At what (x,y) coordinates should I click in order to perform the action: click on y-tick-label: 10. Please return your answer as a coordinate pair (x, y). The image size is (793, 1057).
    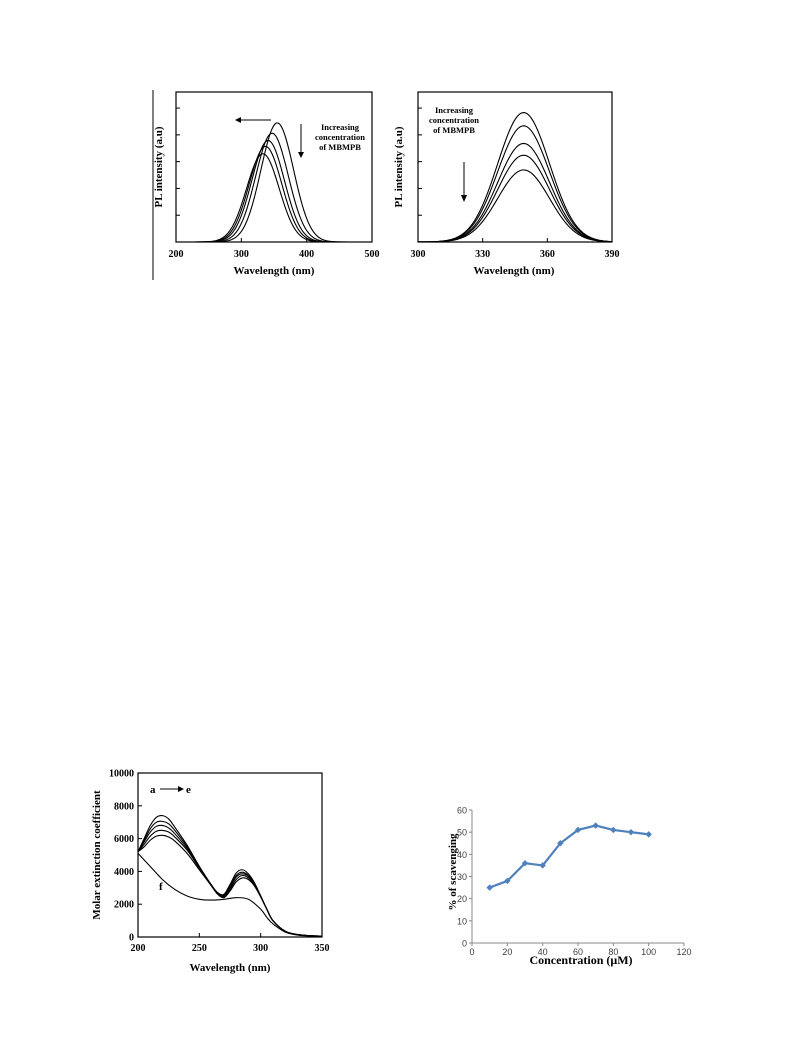
    Looking at the image, I should click on (462, 921).